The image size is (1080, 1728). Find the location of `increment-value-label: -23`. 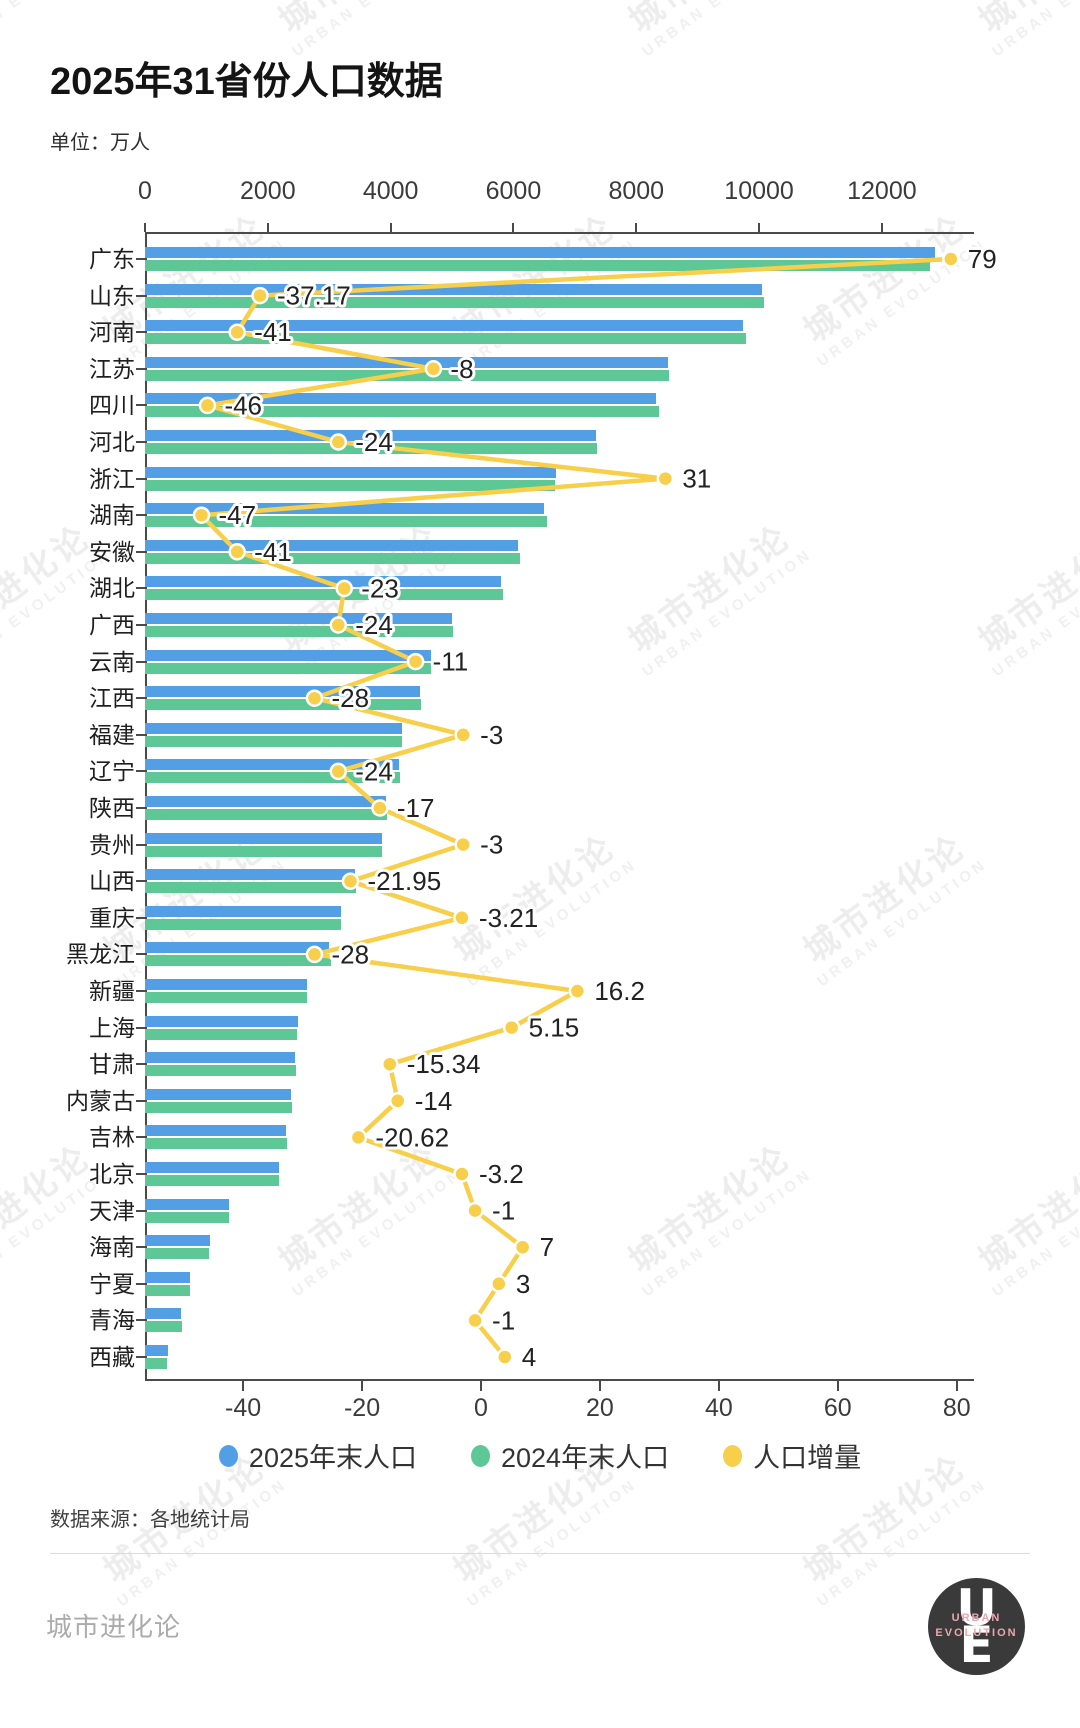

increment-value-label: -23 is located at coordinates (380, 588).